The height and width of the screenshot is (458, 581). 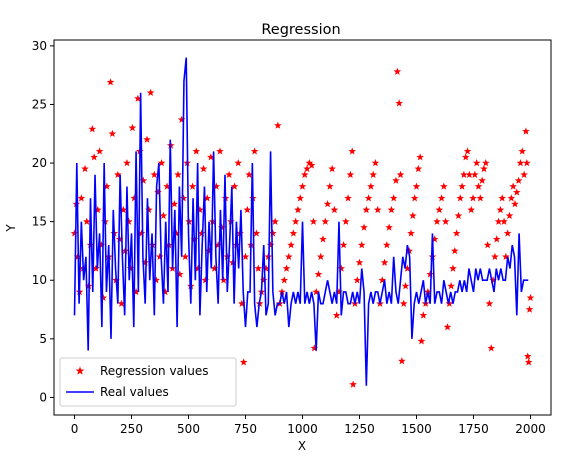 I want to click on x-tick-label: 250, so click(x=131, y=429).